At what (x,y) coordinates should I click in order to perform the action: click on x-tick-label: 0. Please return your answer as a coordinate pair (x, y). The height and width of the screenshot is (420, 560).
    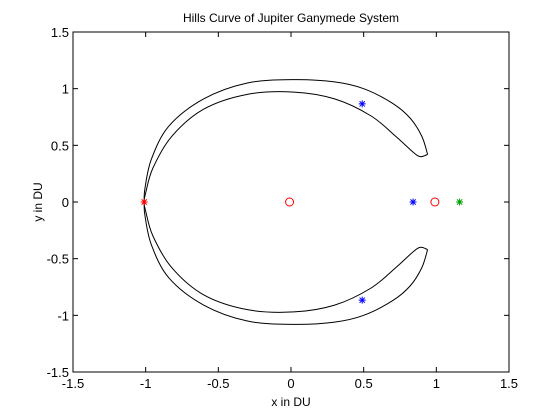
    Looking at the image, I should click on (290, 383).